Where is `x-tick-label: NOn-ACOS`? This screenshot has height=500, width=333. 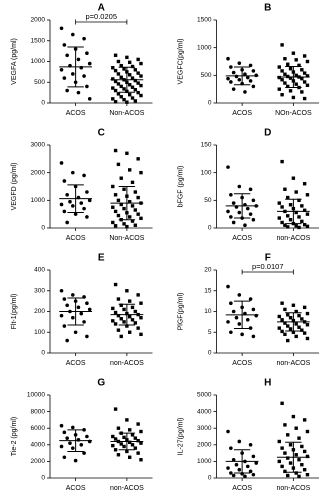
x-tick-label: NOn-ACOS is located at coordinates (293, 113).